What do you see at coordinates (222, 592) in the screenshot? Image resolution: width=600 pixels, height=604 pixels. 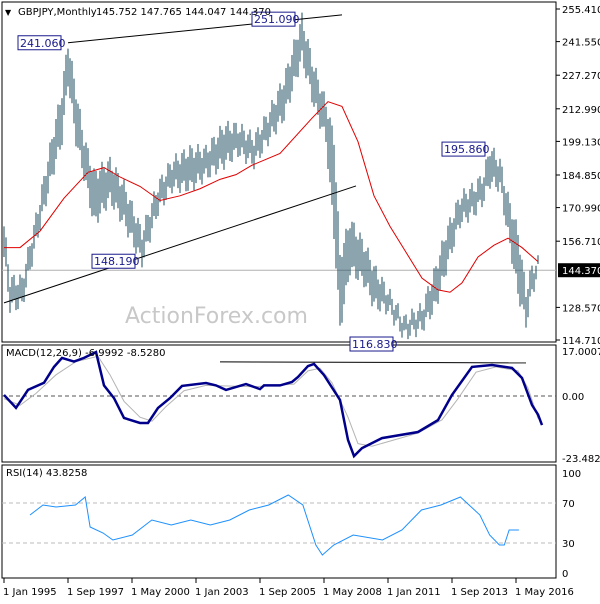 I see `date-tick-label: 1 Jan 2003` at bounding box center [222, 592].